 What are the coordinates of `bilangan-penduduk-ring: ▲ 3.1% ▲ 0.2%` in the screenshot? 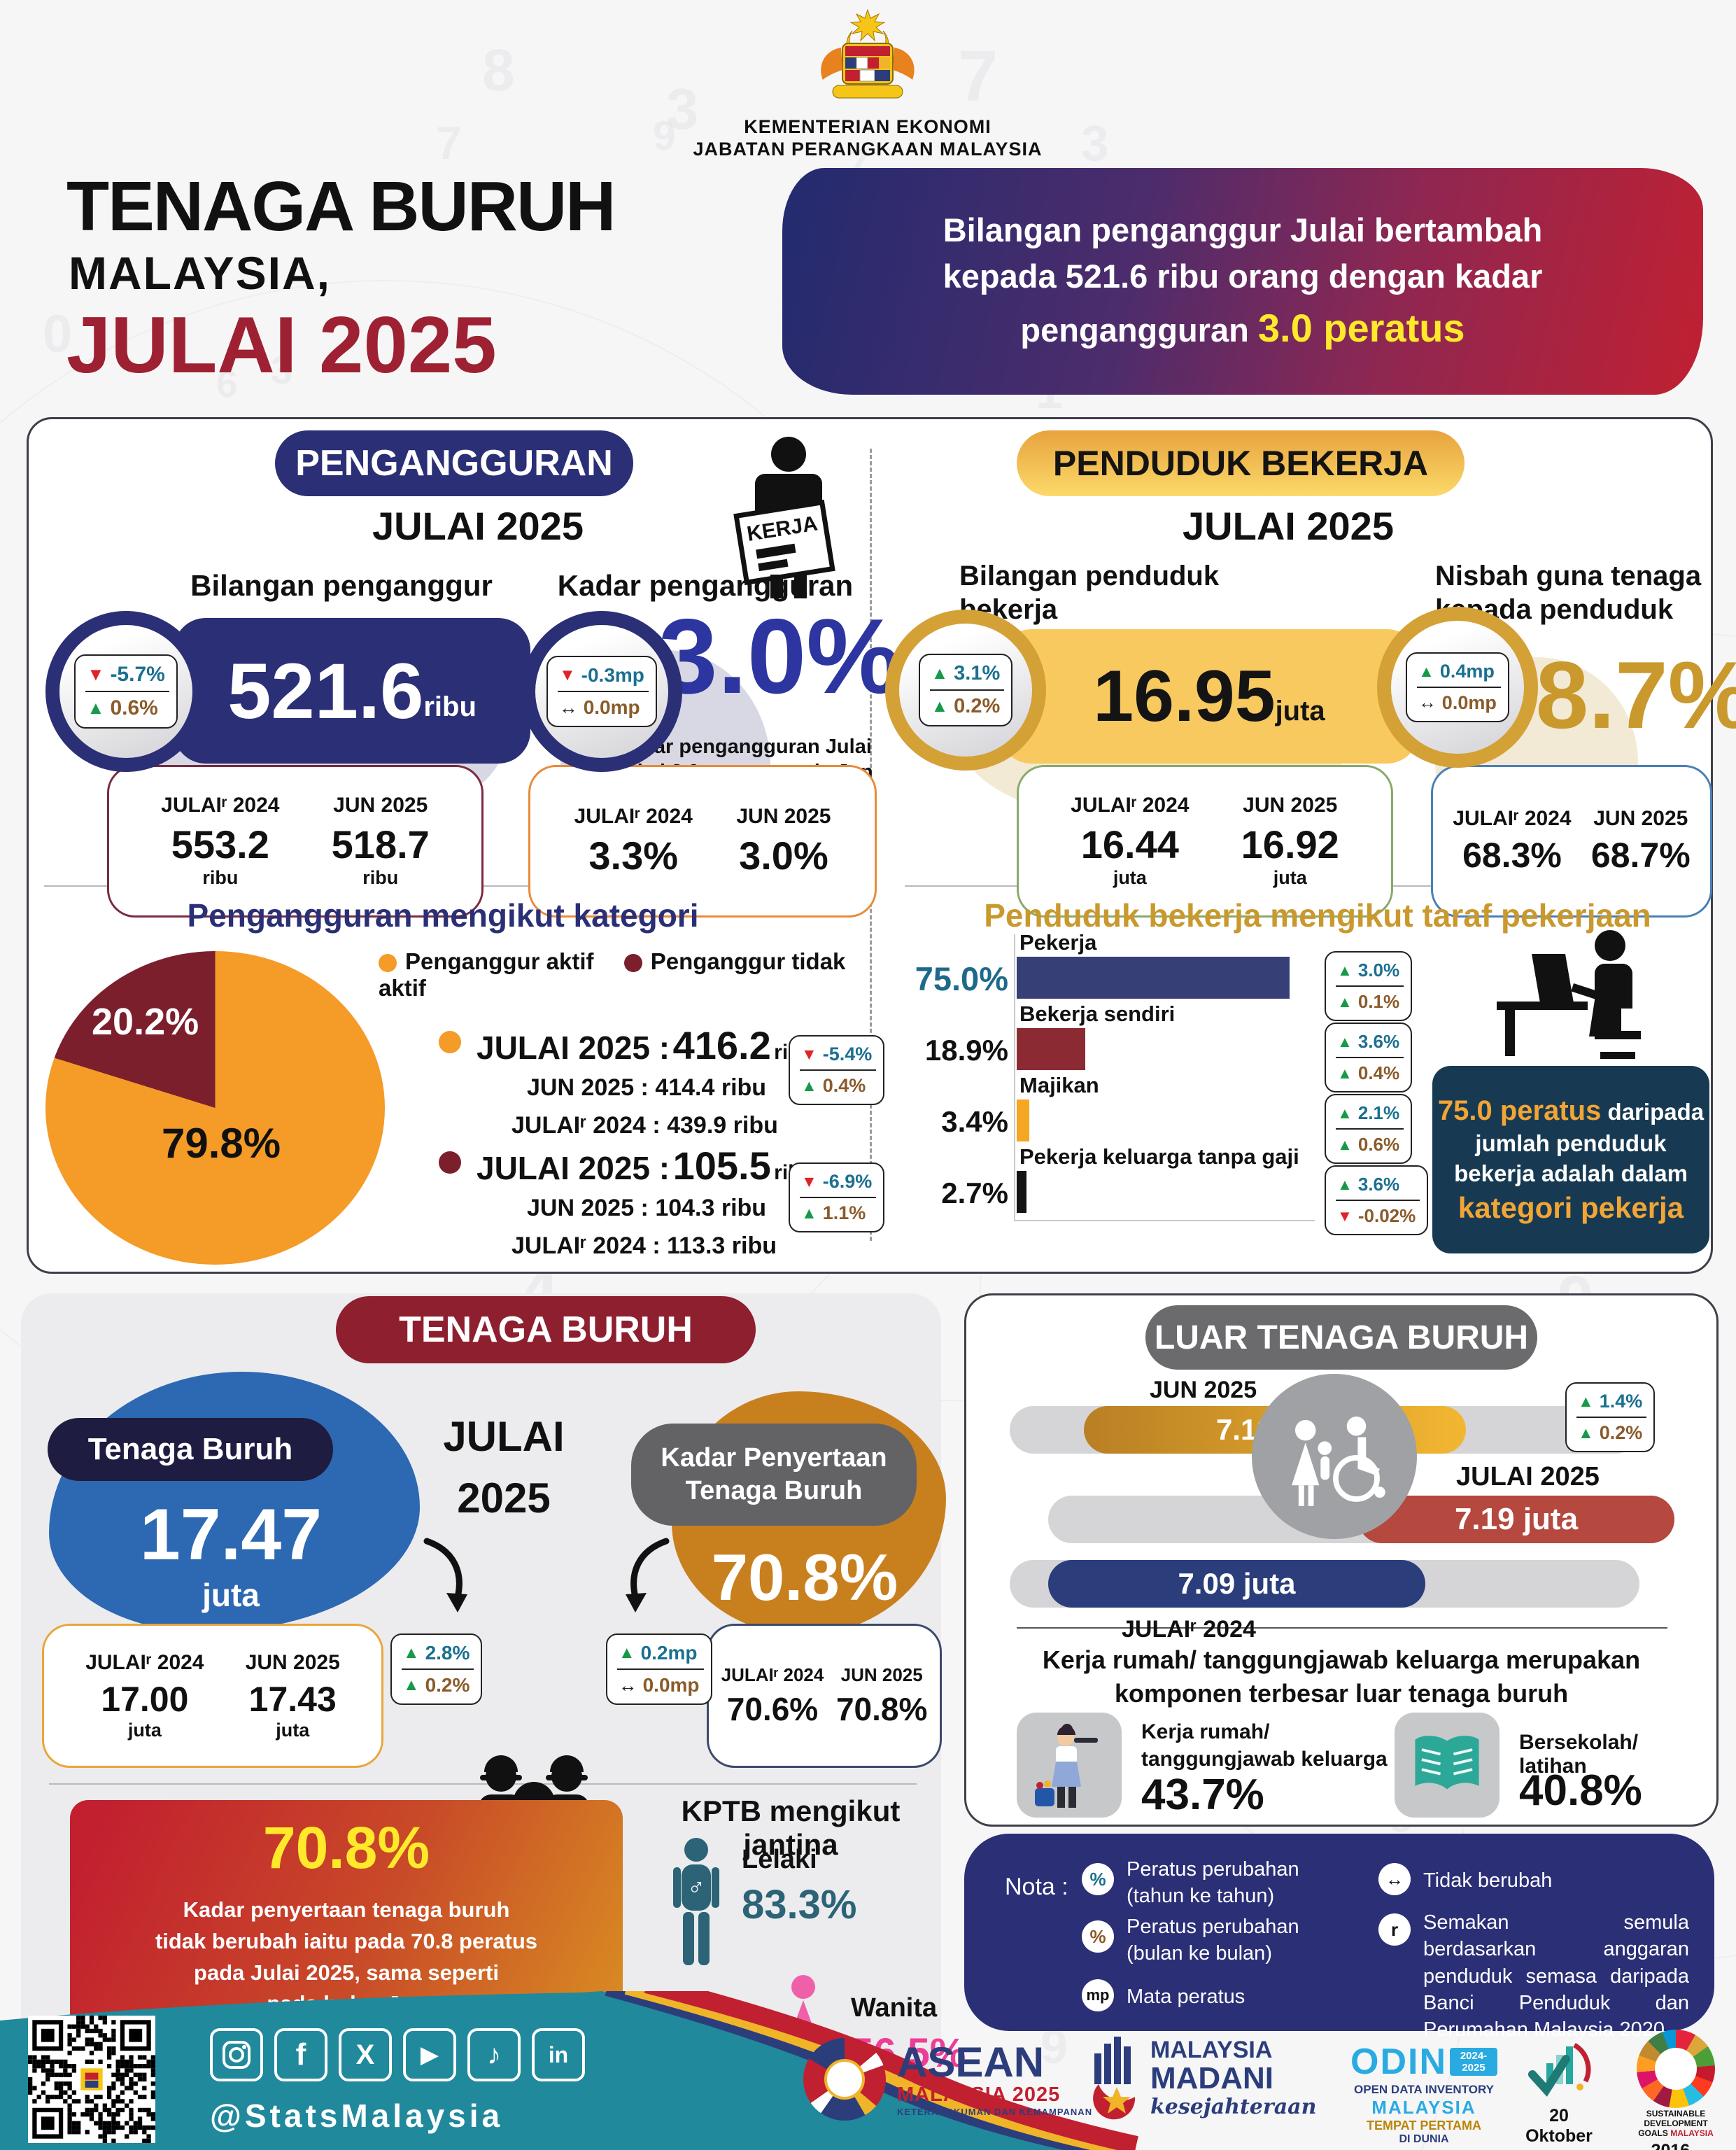 It's located at (965, 690).